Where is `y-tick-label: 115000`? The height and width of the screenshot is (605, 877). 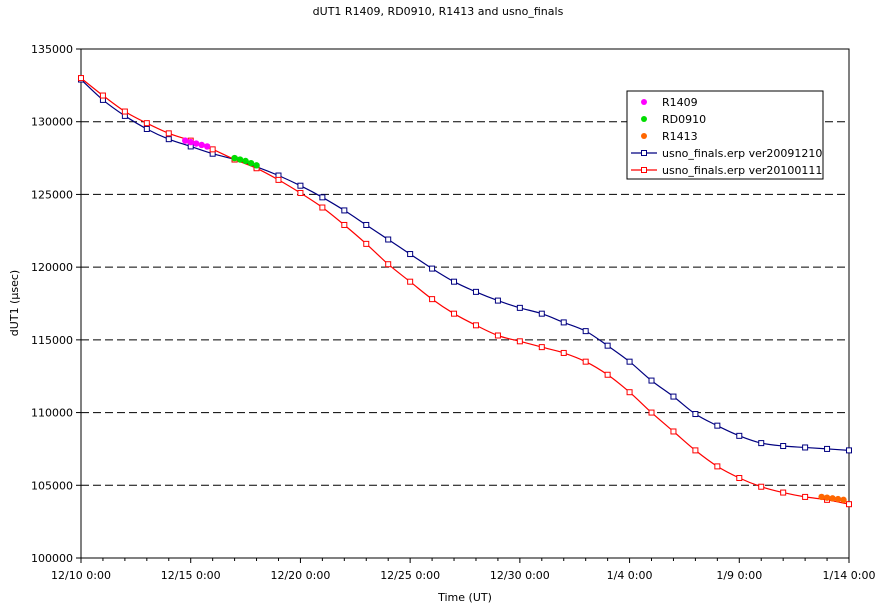
y-tick-label: 115000 is located at coordinates (52, 340).